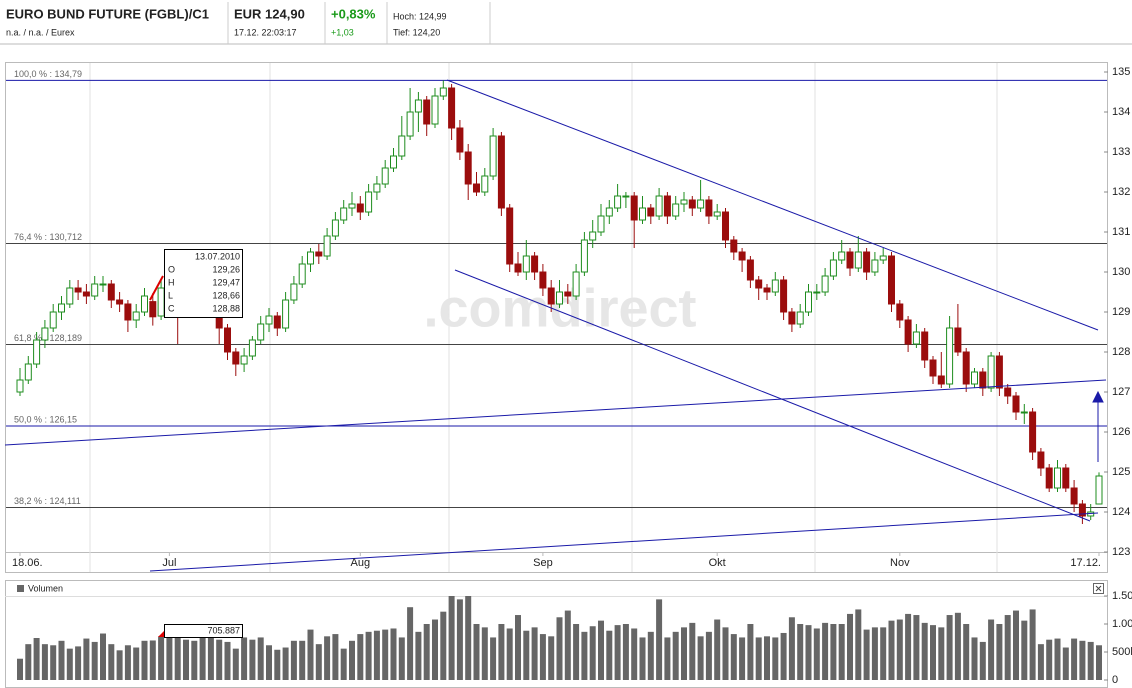  Describe the element at coordinates (45, 419) in the screenshot. I see `level-label: 50,0 % : 126,15` at that location.